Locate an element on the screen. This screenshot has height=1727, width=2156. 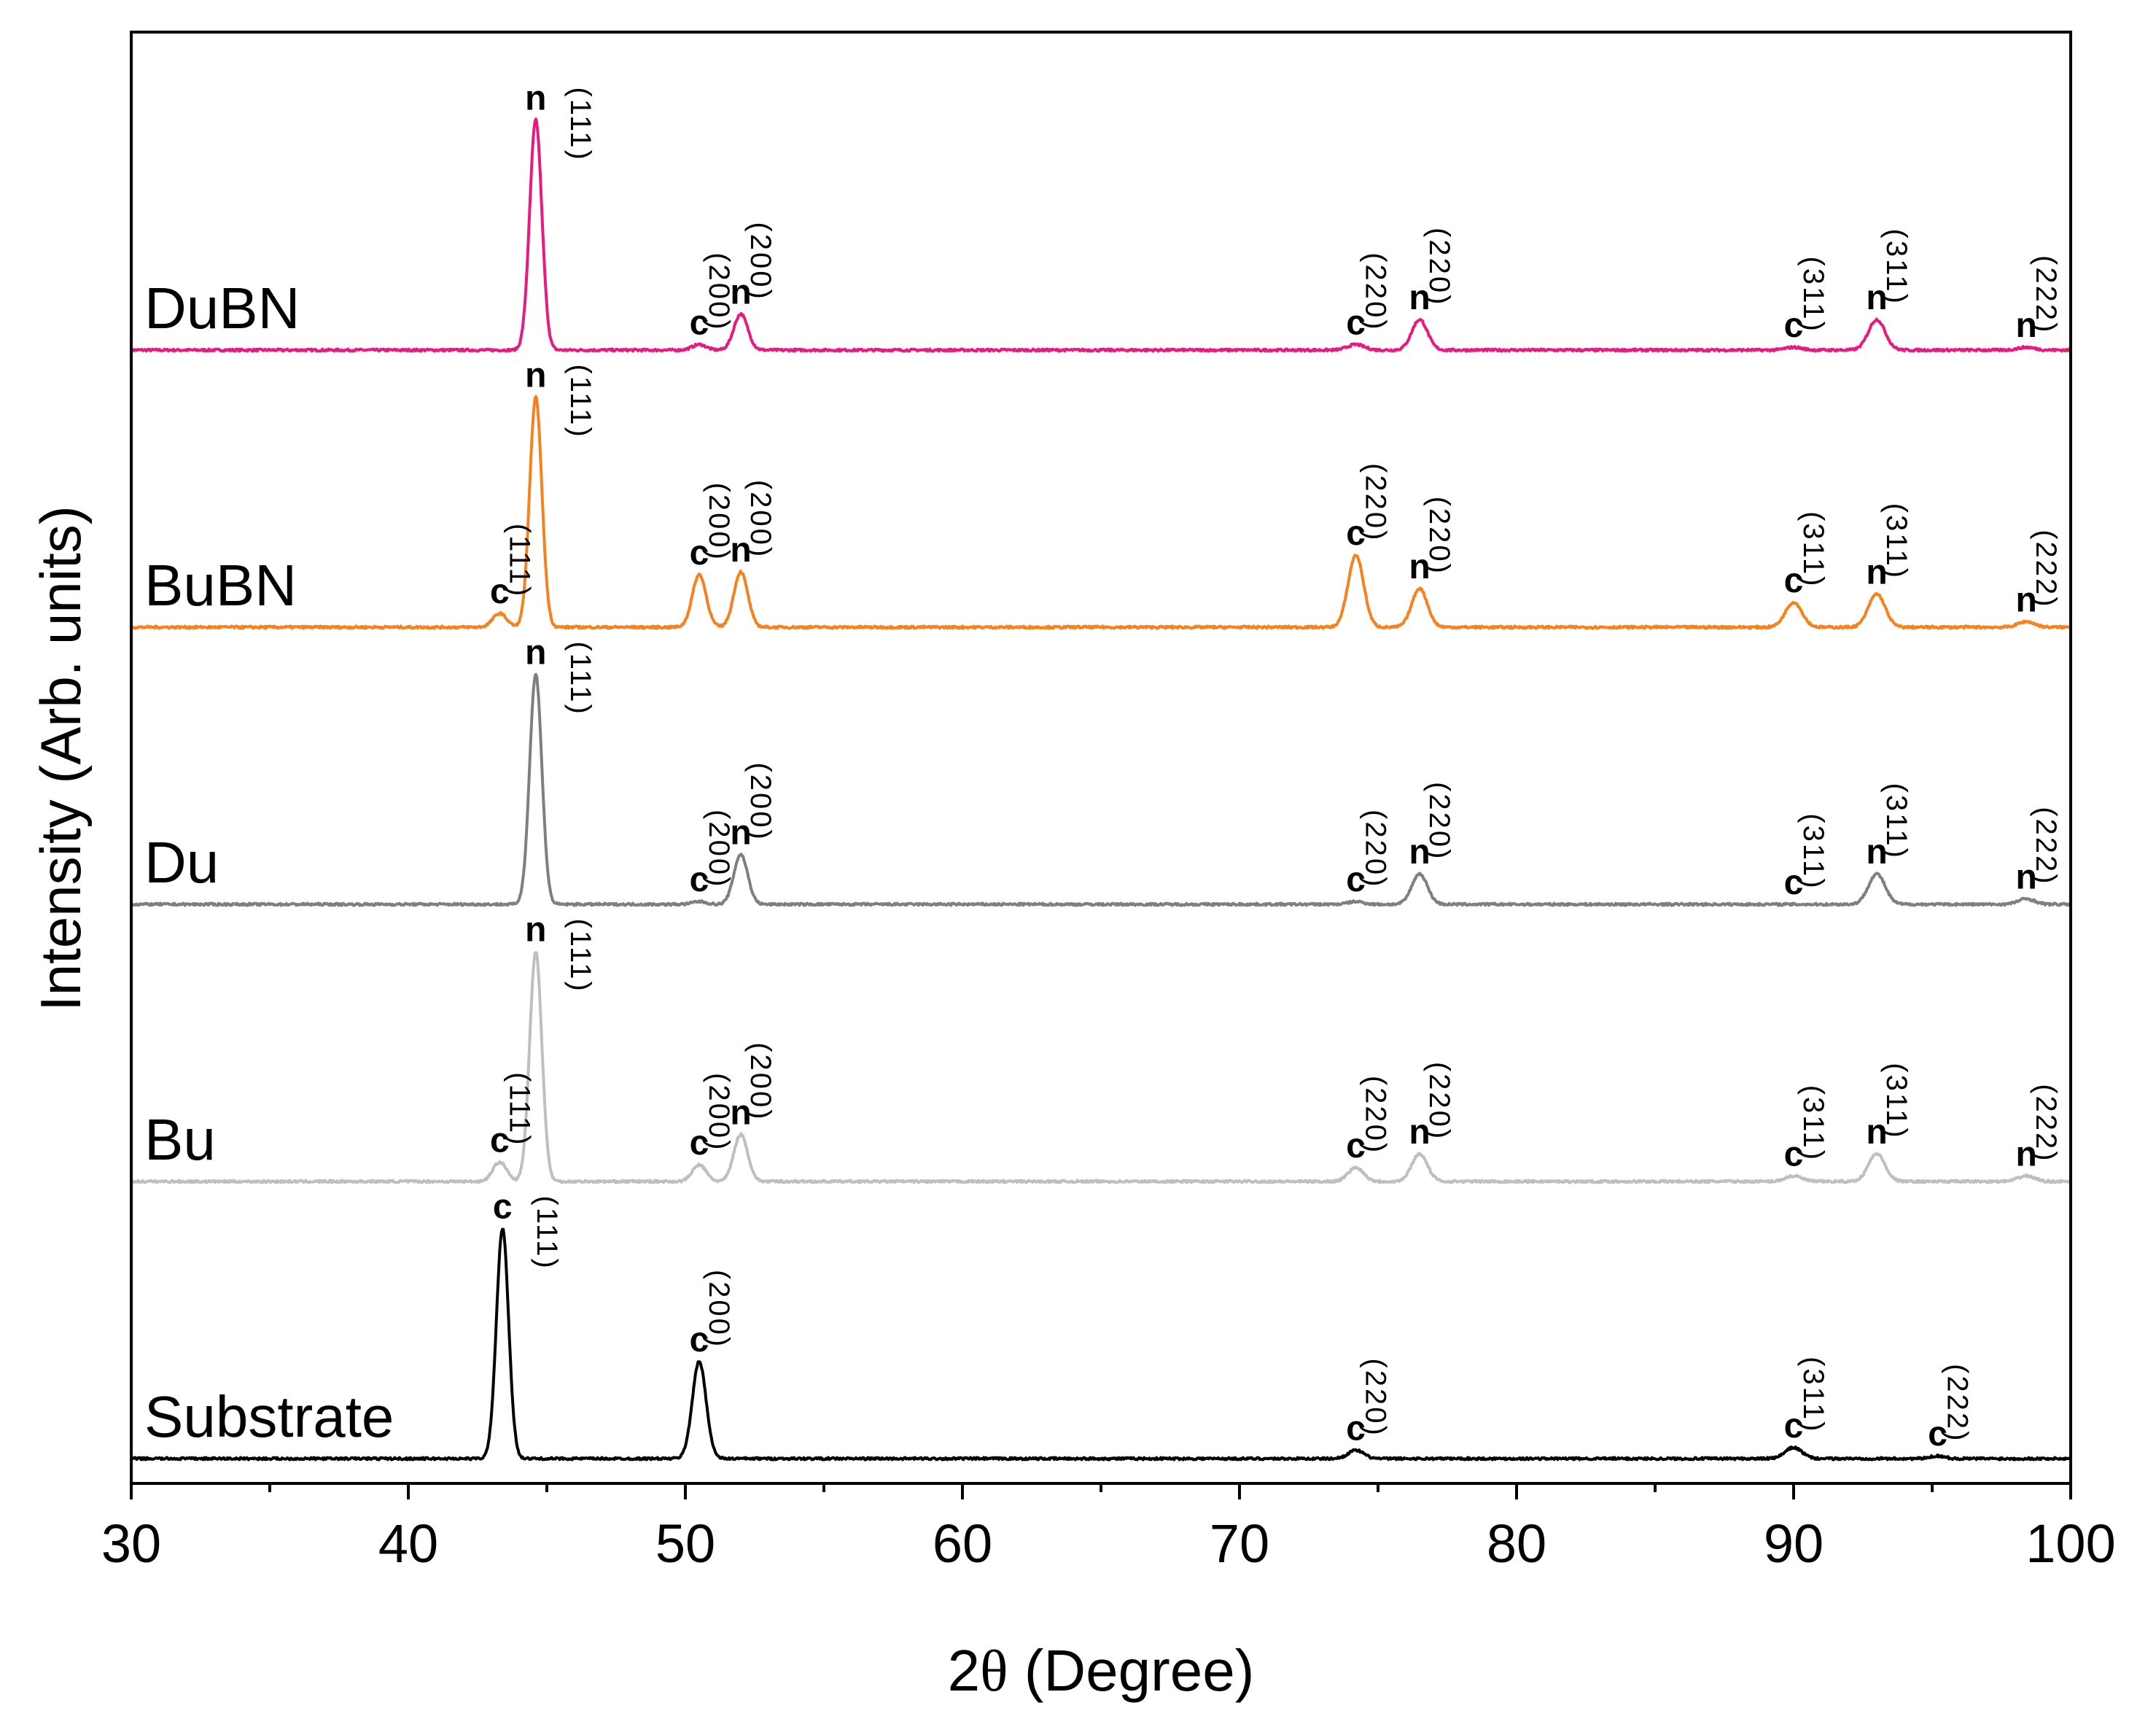
x-tick-label: 100 is located at coordinates (2070, 1544).